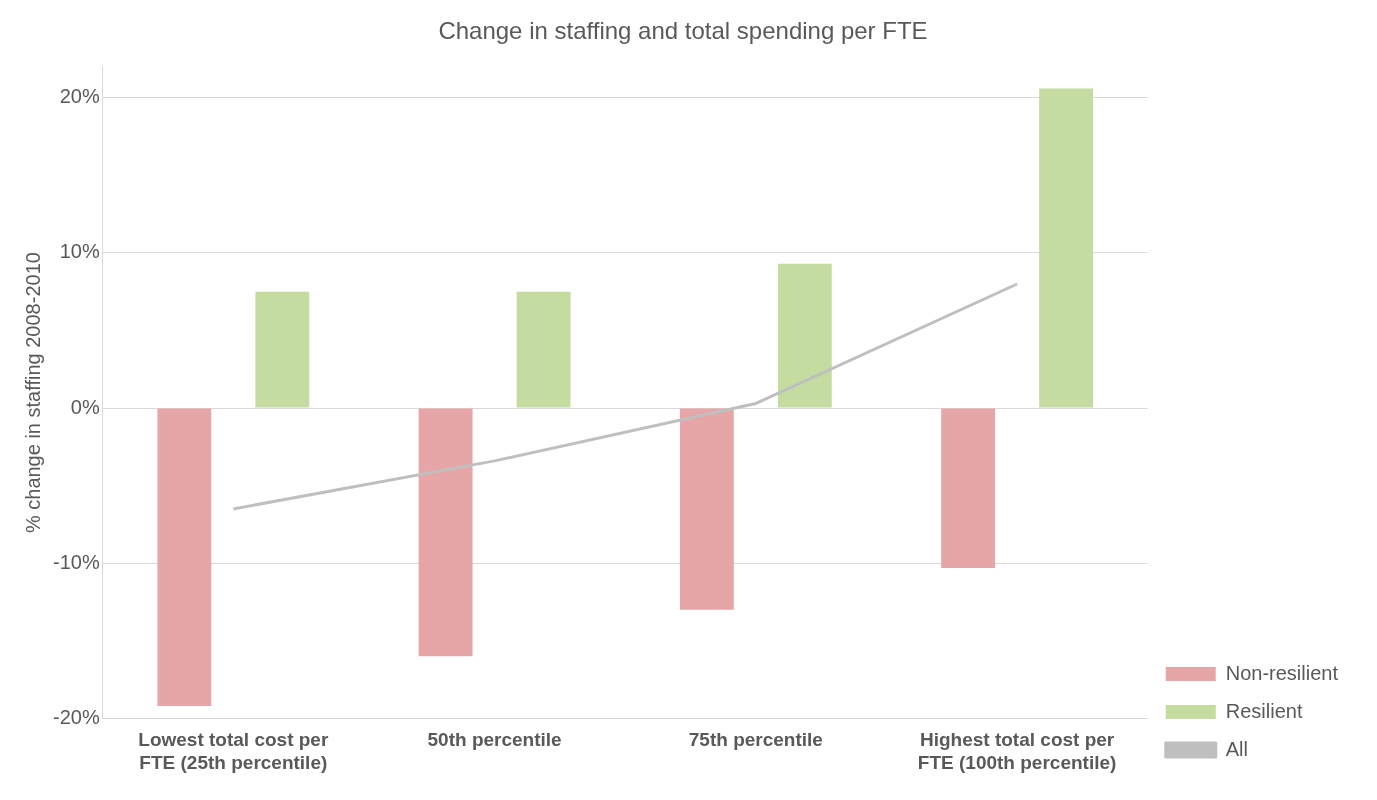 The image size is (1377, 800). I want to click on legend-label: Resilient, so click(1264, 710).